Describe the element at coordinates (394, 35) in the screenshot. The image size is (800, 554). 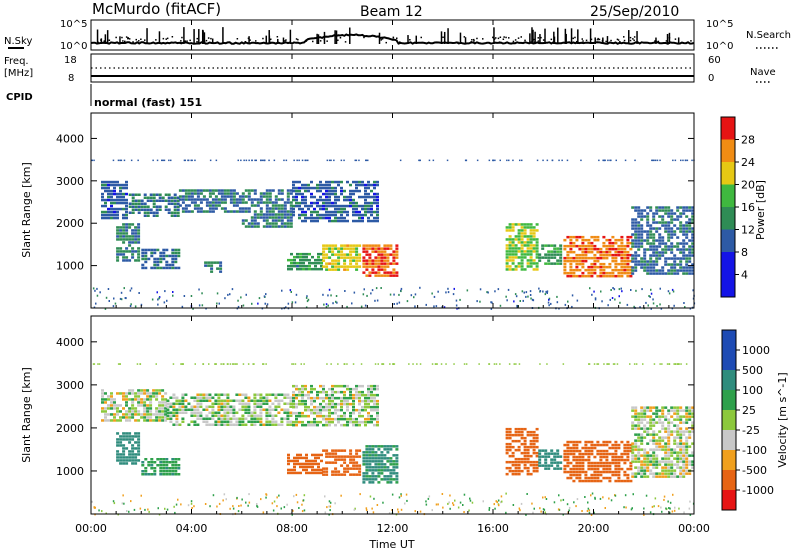
I see `noise-spikes` at that location.